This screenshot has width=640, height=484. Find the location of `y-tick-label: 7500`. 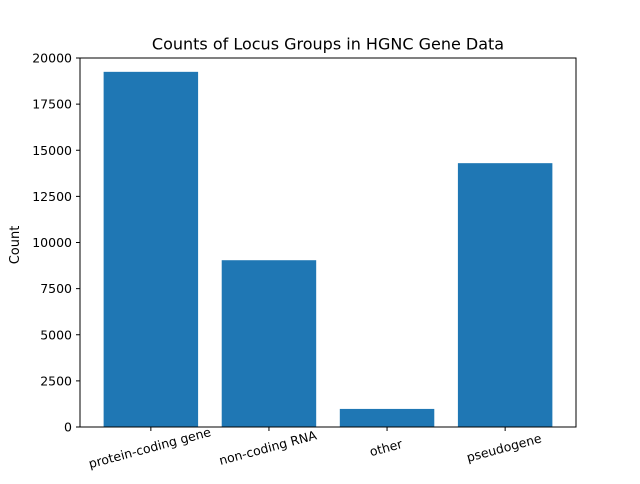

y-tick-label: 7500 is located at coordinates (56, 288).